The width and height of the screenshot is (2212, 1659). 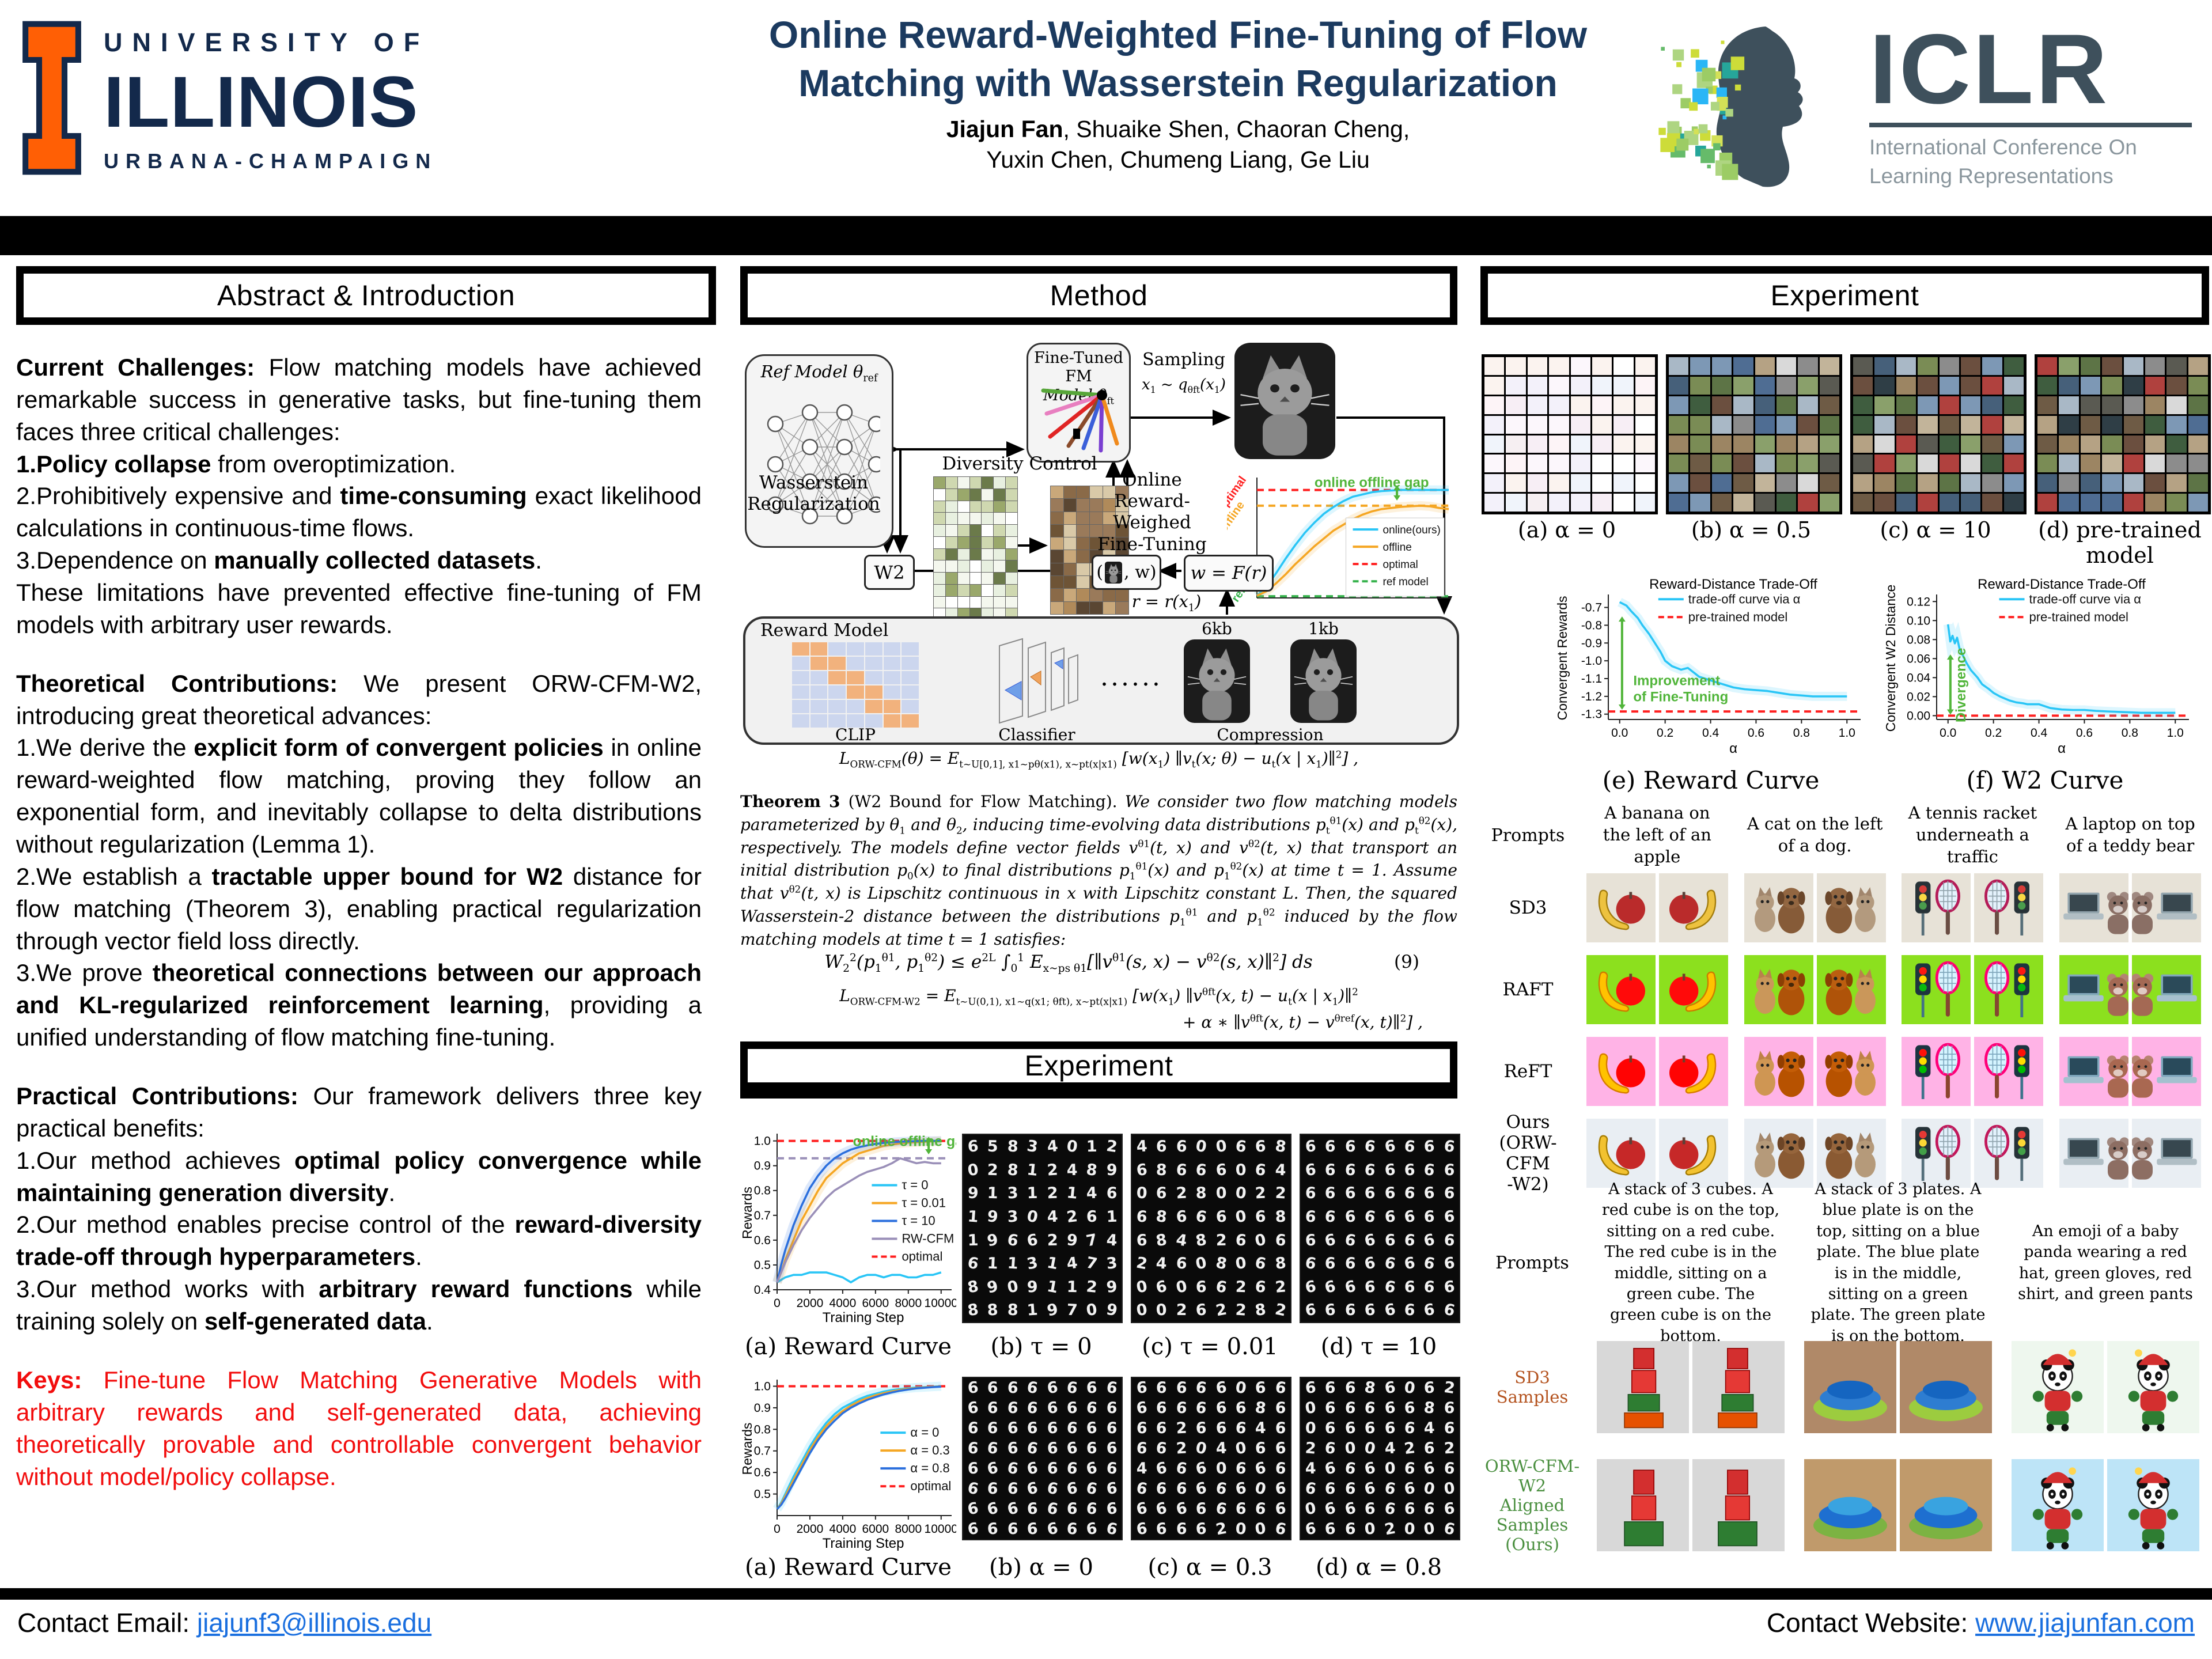 What do you see at coordinates (819, 706) in the screenshot?
I see `clip-cell` at bounding box center [819, 706].